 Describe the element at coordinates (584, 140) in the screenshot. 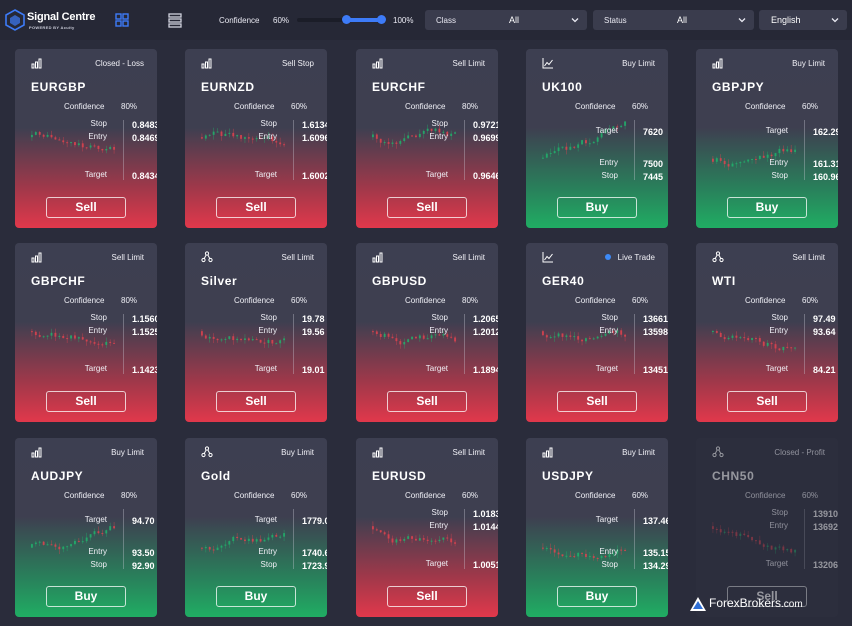

I see `price-chart` at that location.